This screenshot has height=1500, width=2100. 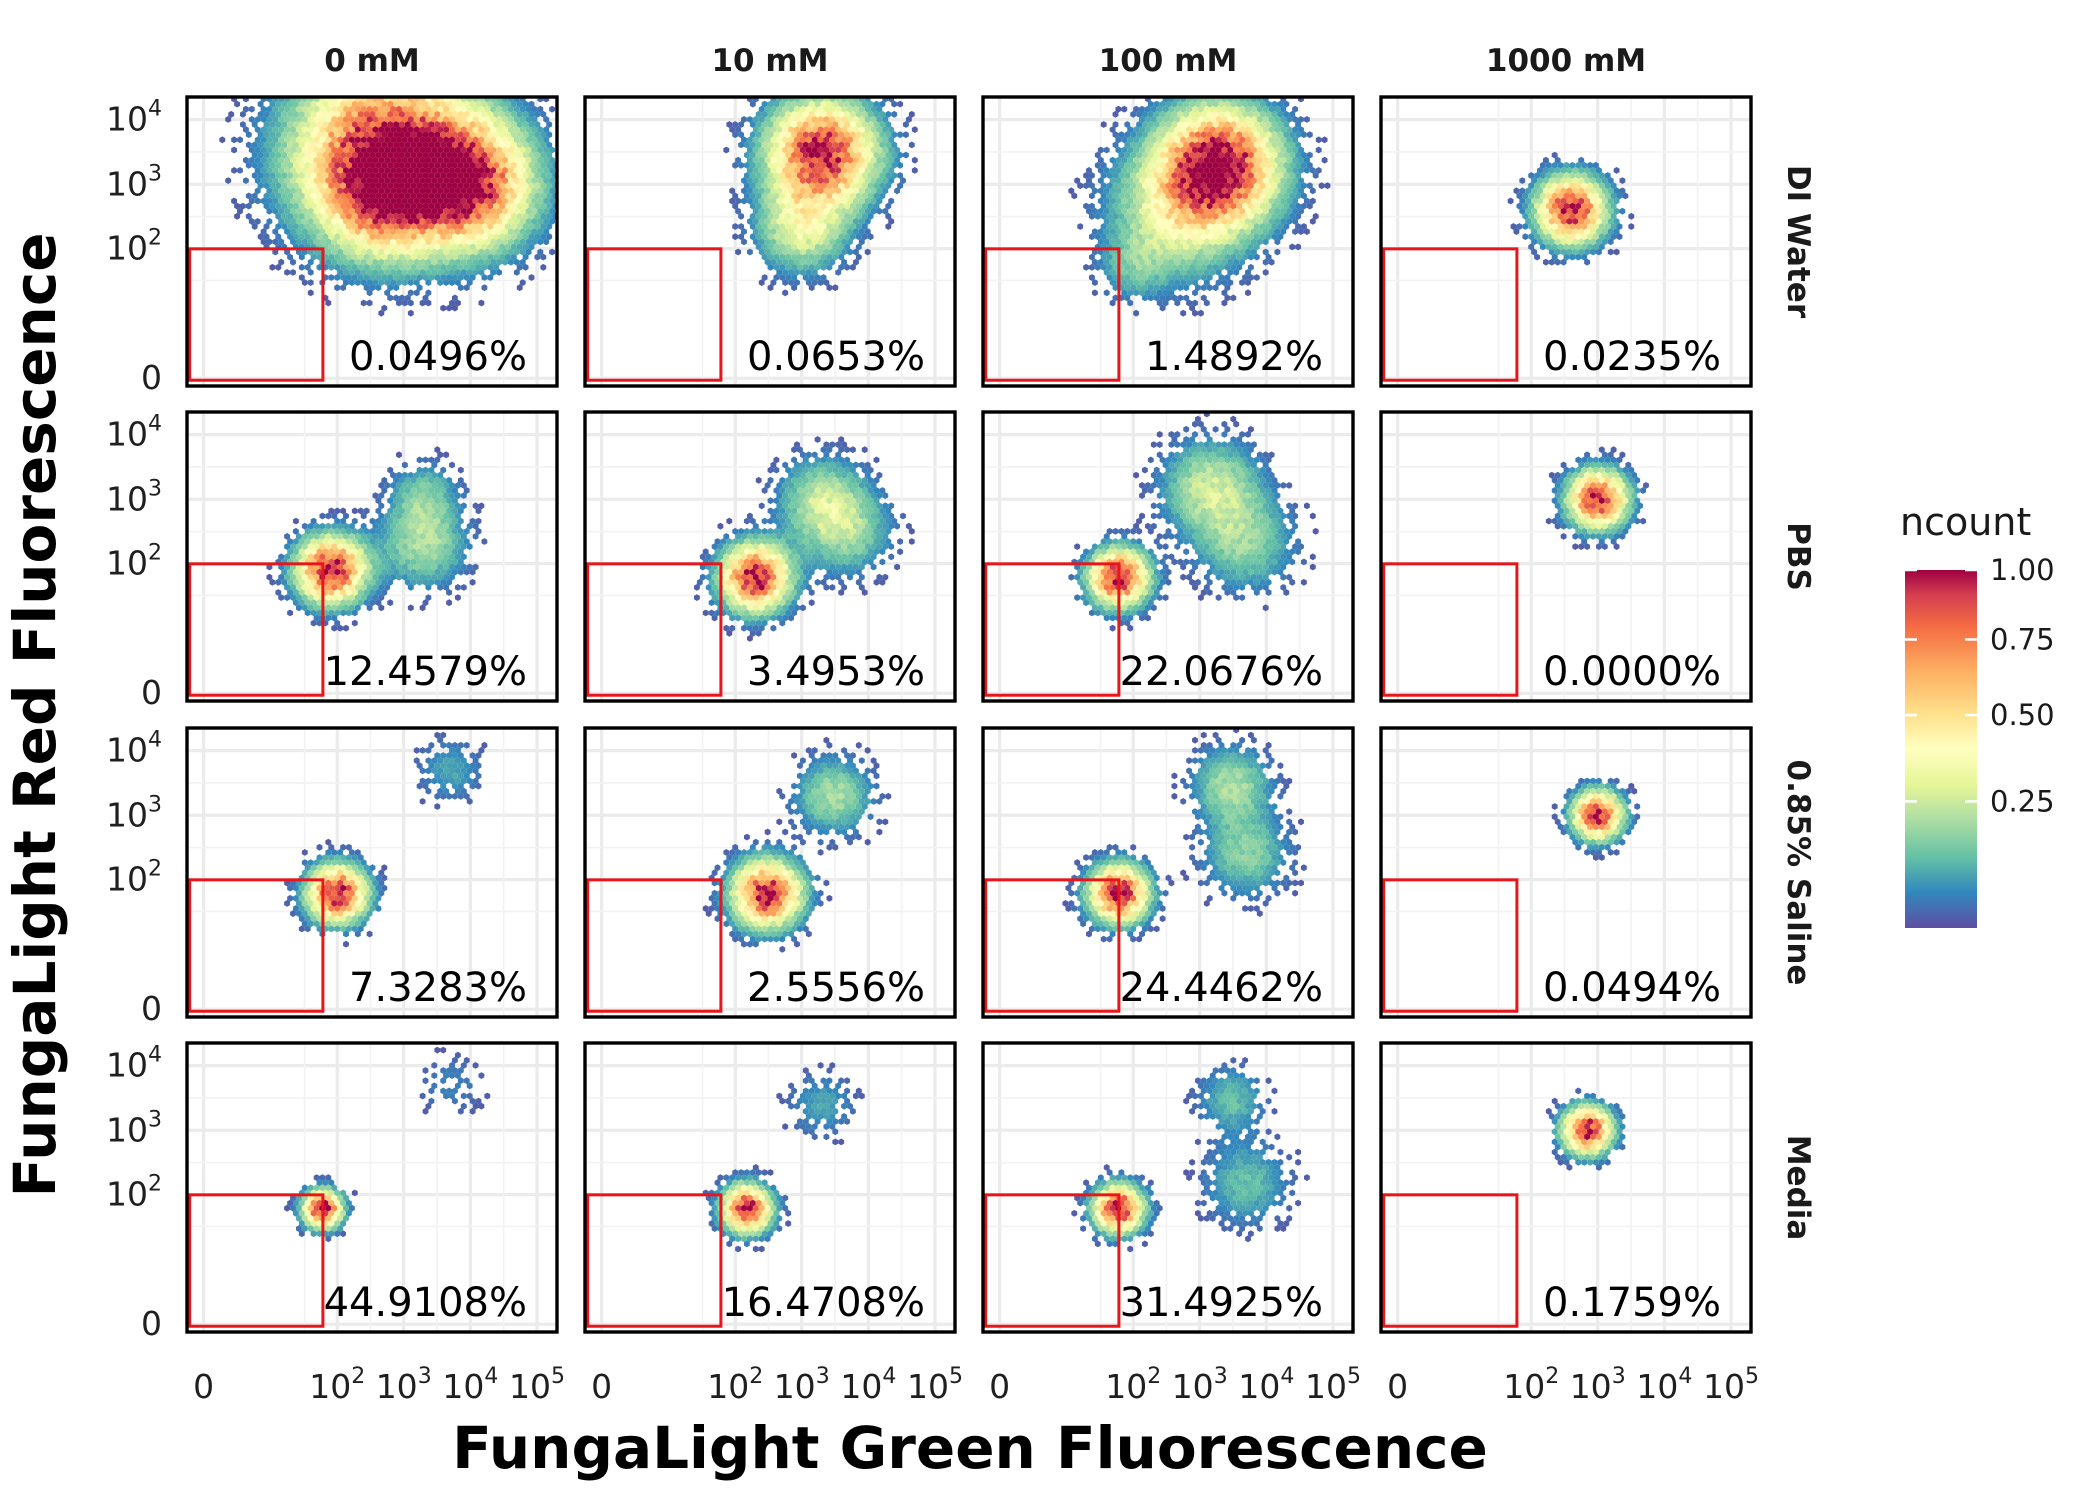 I want to click on panel-r1-c2: 0.0653%, so click(x=770, y=241).